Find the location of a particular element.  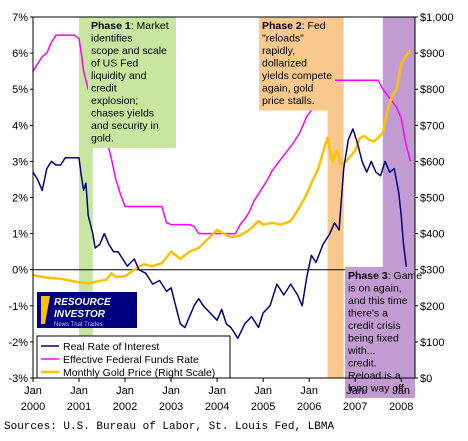

right-tick-label: $100 is located at coordinates (432, 343).